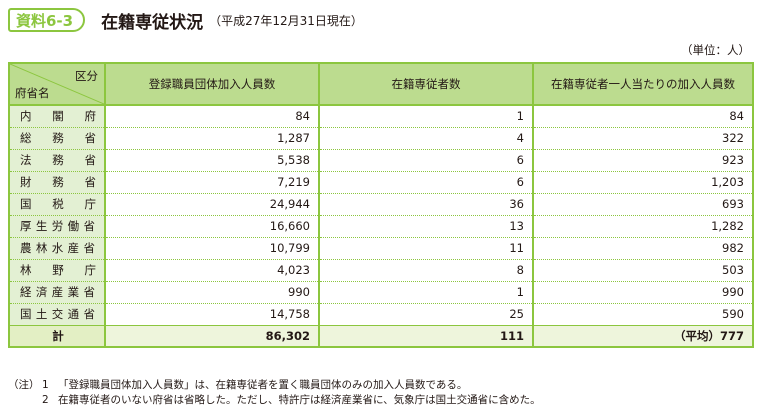  I want to click on per-person-value: 1,203, so click(643, 182).